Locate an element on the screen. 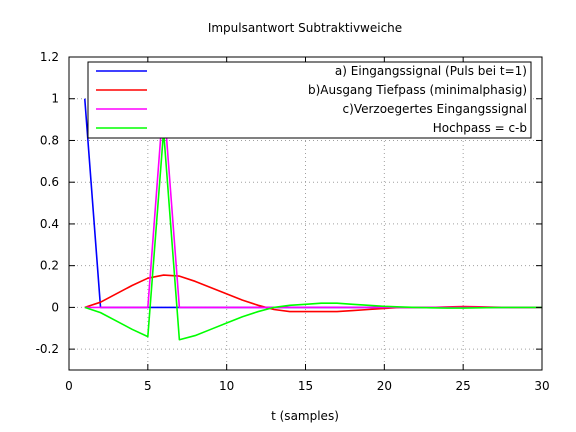  chart-title: Impulsantwort Subtraktivweiche is located at coordinates (305, 28).